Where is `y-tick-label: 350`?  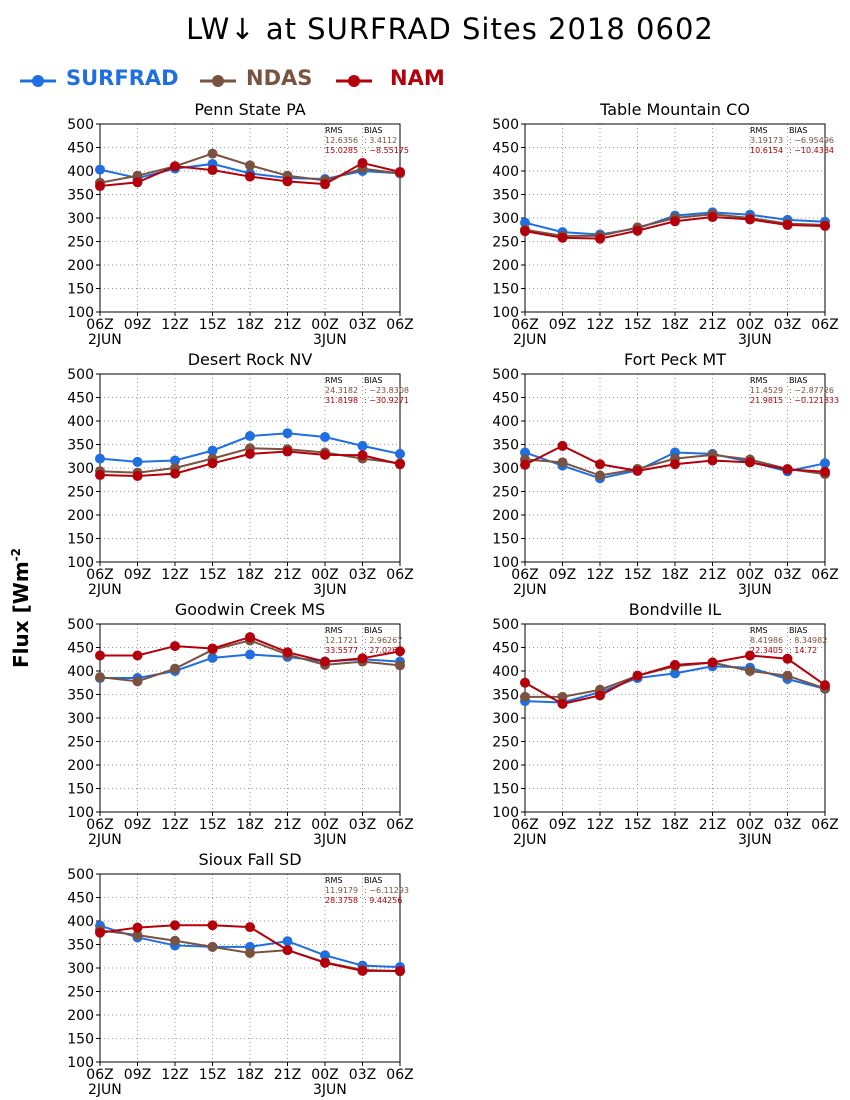
y-tick-label: 350 is located at coordinates (80, 946).